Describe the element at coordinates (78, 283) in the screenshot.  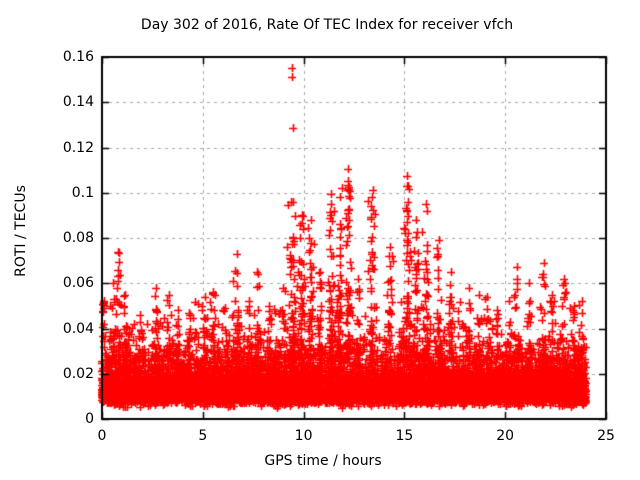
I see `y-tick-label: 0.06` at that location.